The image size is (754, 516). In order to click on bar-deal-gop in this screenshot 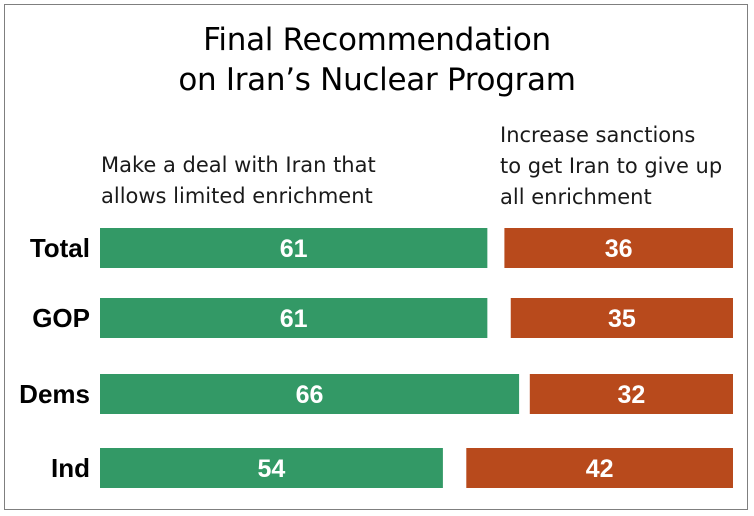, I will do `click(294, 318)`.